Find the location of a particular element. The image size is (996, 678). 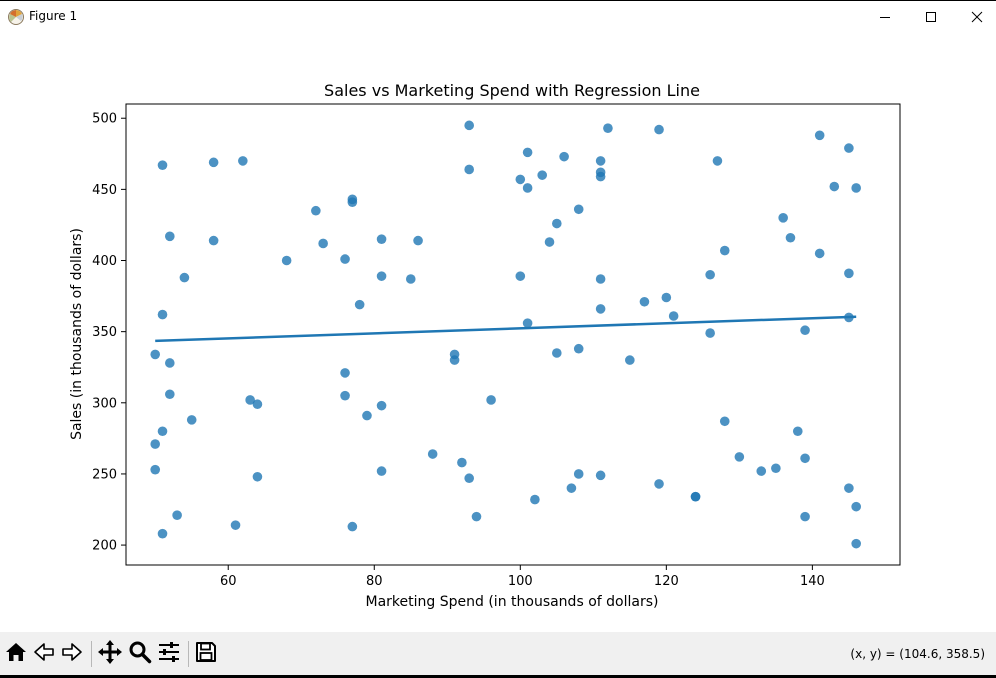

home-button is located at coordinates (16, 654).